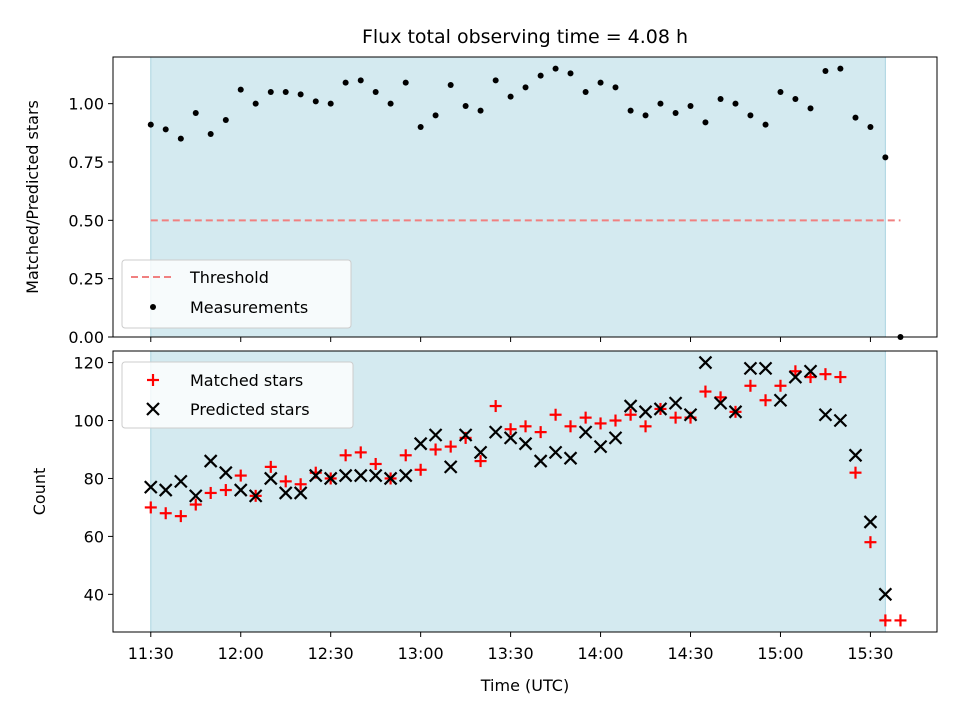 The image size is (960, 724). Describe the element at coordinates (151, 653) in the screenshot. I see `x-tick-label: 11:30` at that location.